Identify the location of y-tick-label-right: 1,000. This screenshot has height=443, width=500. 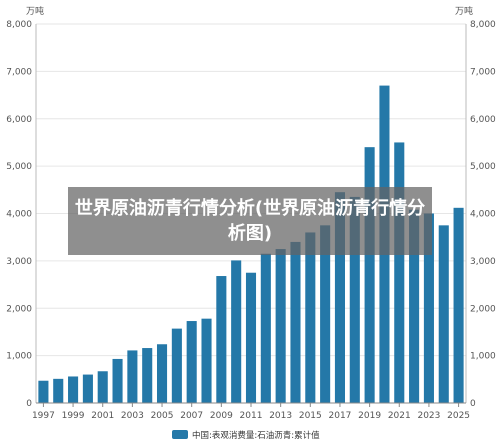
(483, 357).